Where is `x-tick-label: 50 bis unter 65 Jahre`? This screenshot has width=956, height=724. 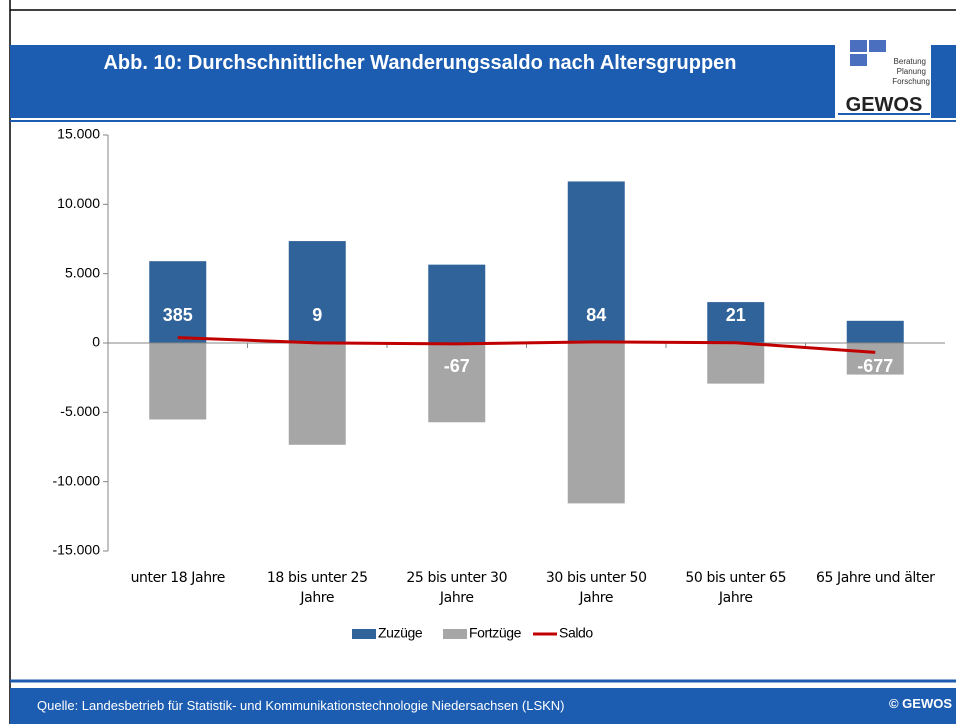 x-tick-label: 50 bis unter 65 Jahre is located at coordinates (736, 588).